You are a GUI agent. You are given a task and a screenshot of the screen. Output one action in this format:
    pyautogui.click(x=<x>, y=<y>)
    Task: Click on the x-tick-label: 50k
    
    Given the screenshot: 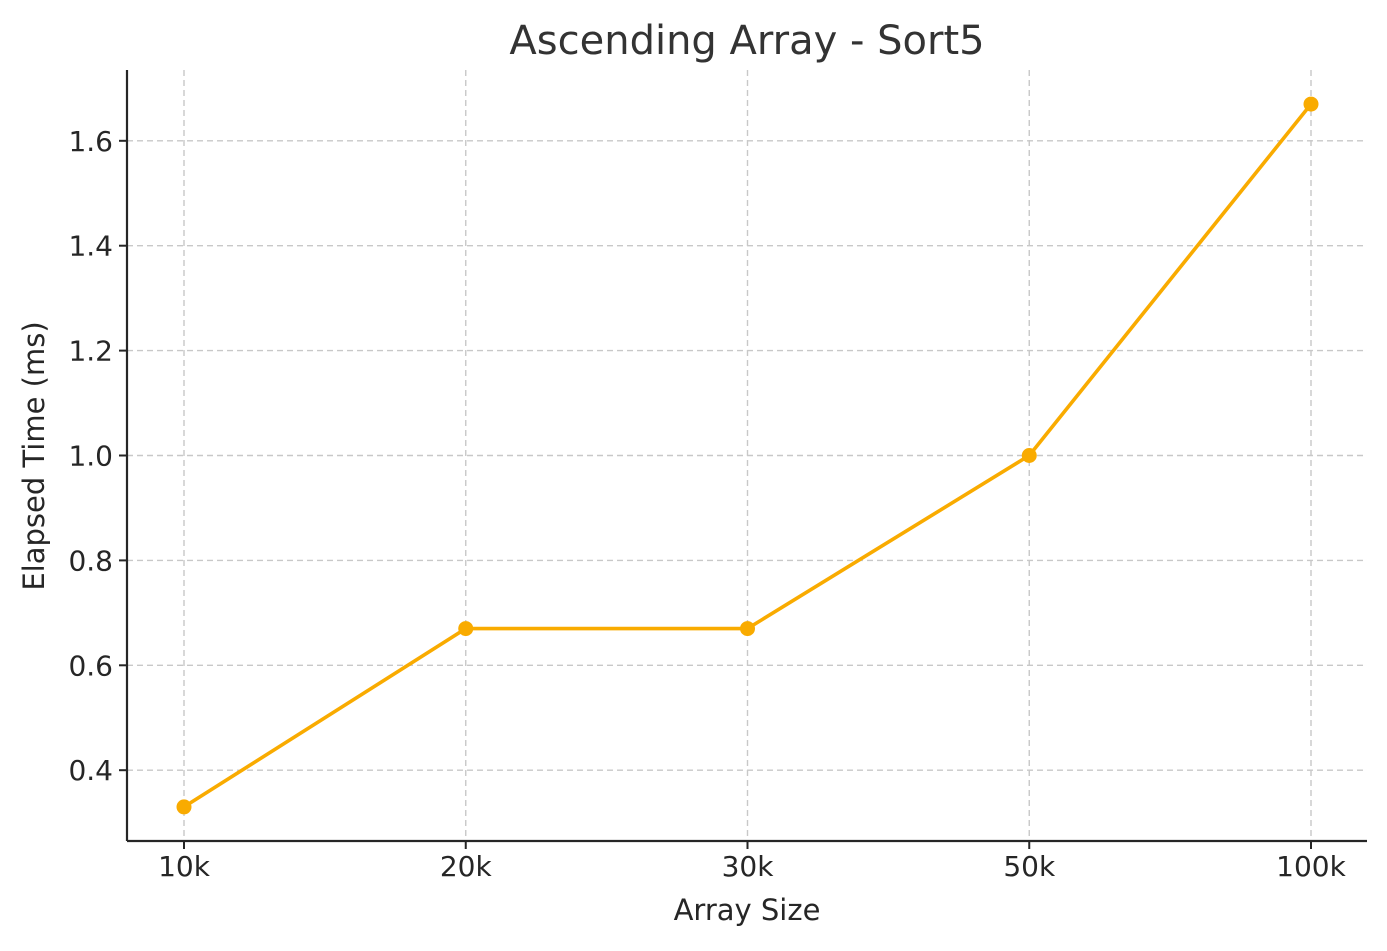 What is the action you would take?
    pyautogui.click(x=1029, y=866)
    